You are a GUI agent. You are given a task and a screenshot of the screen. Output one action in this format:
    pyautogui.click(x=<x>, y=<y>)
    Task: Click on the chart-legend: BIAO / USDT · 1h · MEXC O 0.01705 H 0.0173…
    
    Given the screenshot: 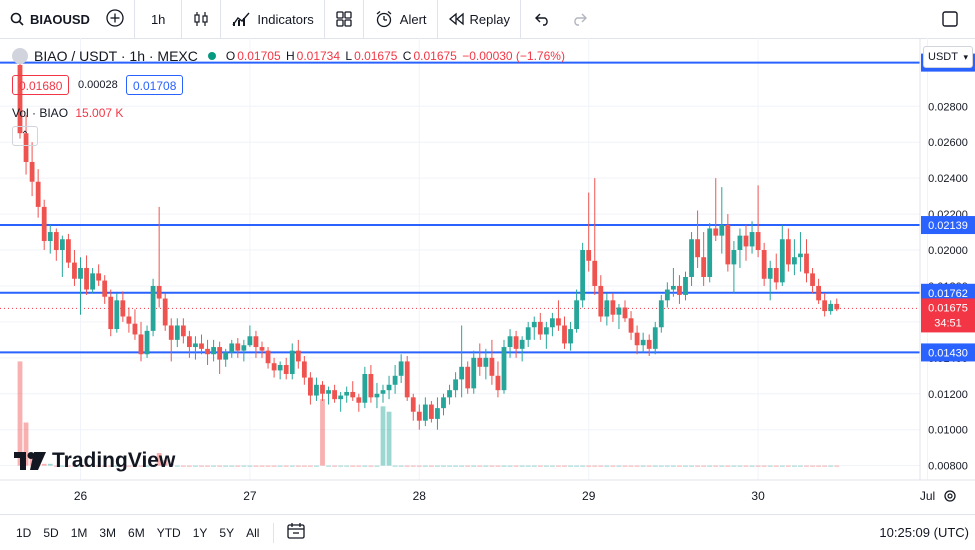 What is the action you would take?
    pyautogui.click(x=289, y=56)
    